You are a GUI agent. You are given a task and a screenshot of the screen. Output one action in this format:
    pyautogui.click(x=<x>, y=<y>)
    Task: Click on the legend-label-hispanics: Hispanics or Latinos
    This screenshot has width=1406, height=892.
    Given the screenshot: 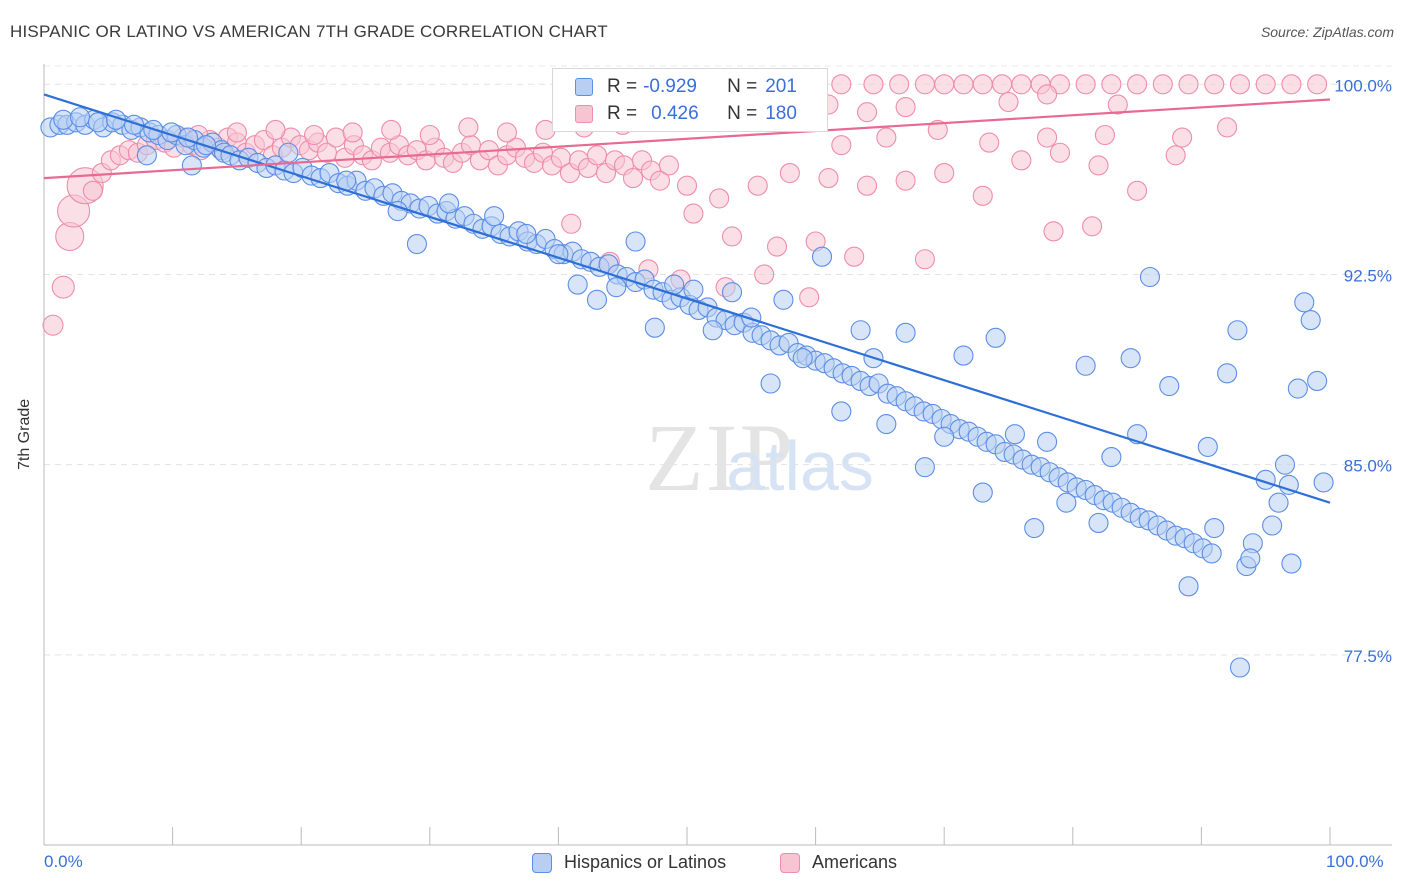 What is the action you would take?
    pyautogui.click(x=645, y=862)
    